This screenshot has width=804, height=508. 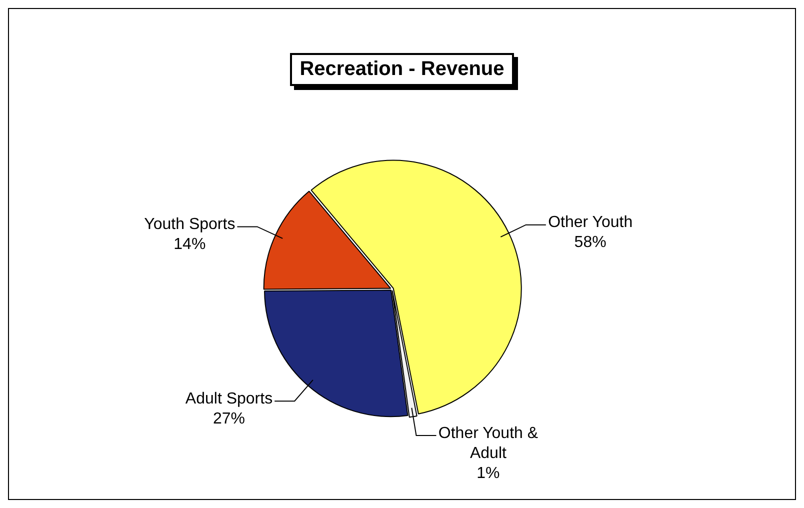 What do you see at coordinates (590, 223) in the screenshot?
I see `slice-label: Other Youth` at bounding box center [590, 223].